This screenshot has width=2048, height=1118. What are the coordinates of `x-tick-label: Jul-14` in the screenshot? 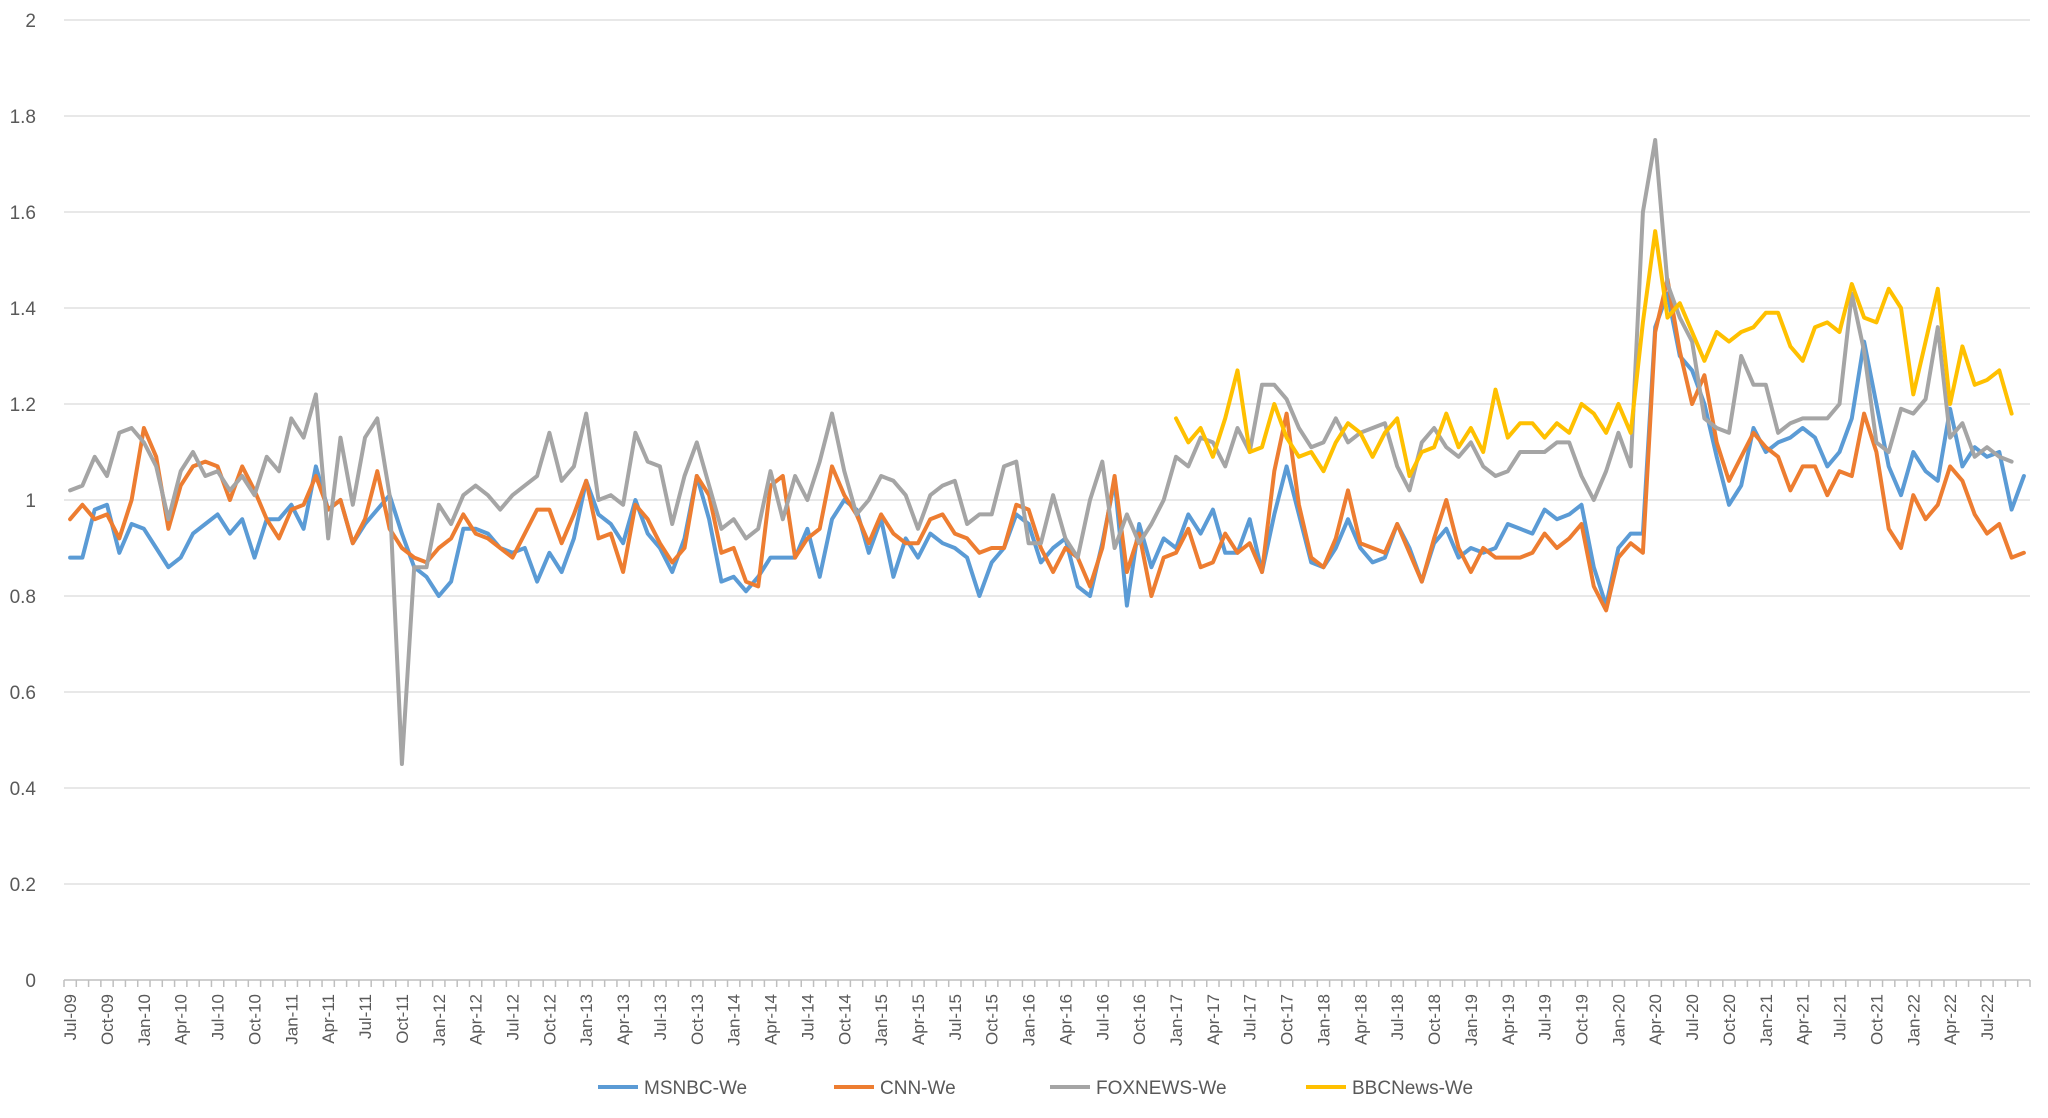 It's located at (807, 1017).